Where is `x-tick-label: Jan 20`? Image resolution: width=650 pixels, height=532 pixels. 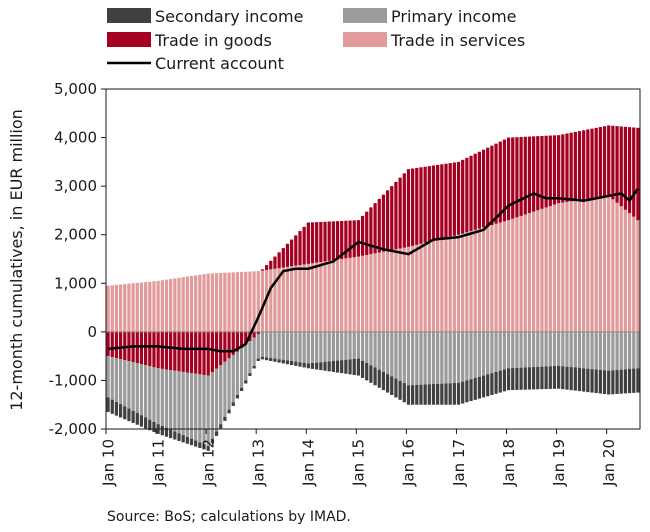 x-tick-label: Jan 20 is located at coordinates (609, 463).